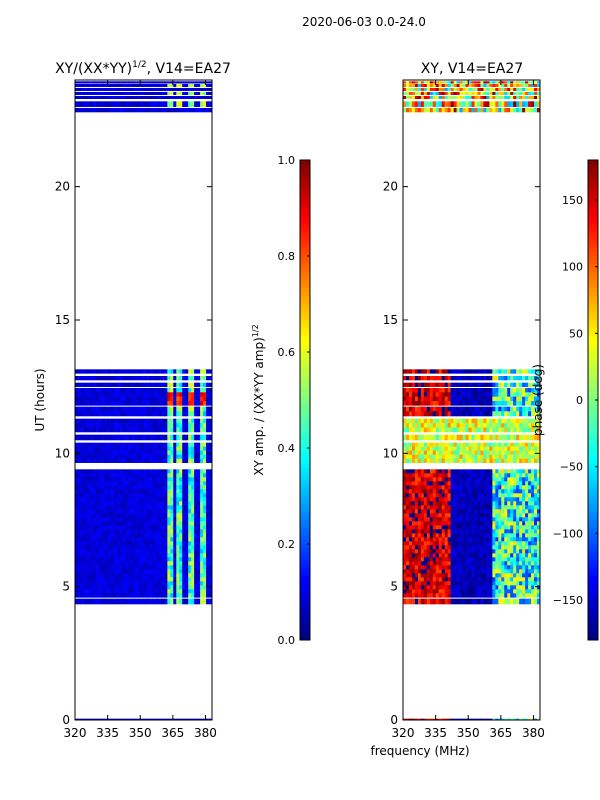  What do you see at coordinates (287, 544) in the screenshot?
I see `colorbar-tick-label: 0.2` at bounding box center [287, 544].